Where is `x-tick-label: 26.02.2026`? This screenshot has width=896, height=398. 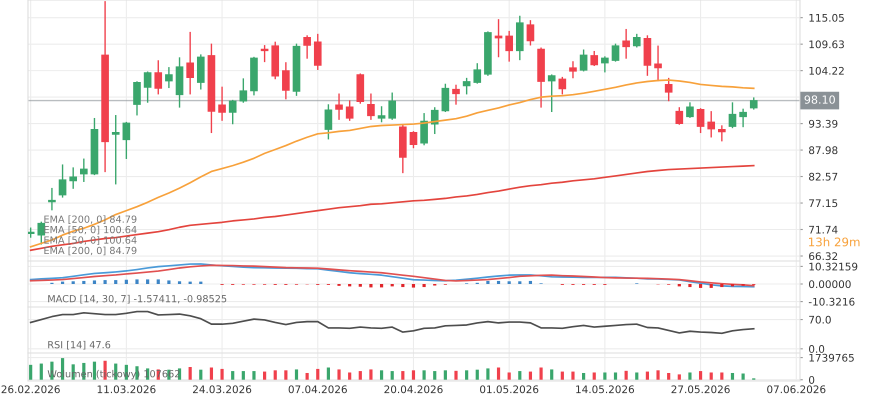
x-tick-label: 26.02.2026 is located at coordinates (31, 389).